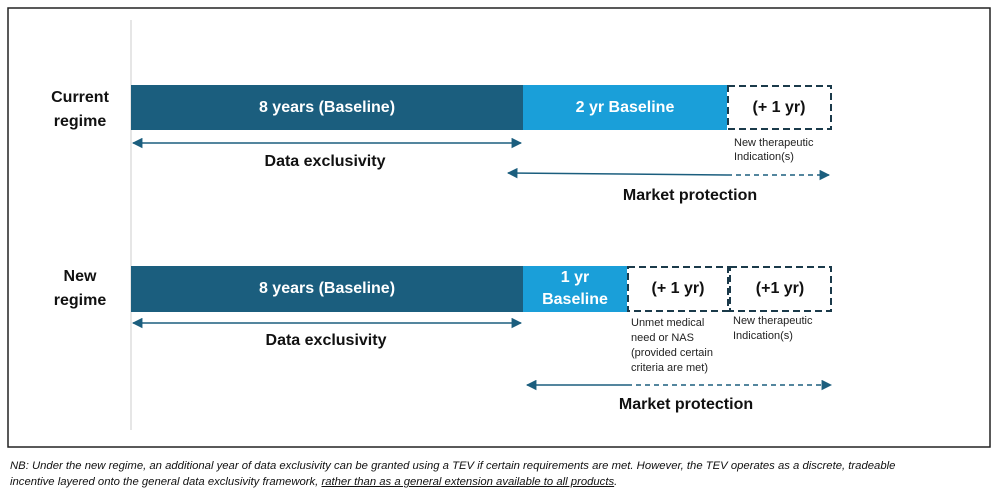 The image size is (1000, 496). What do you see at coordinates (616, 482) in the screenshot?
I see `footnote-text: .` at bounding box center [616, 482].